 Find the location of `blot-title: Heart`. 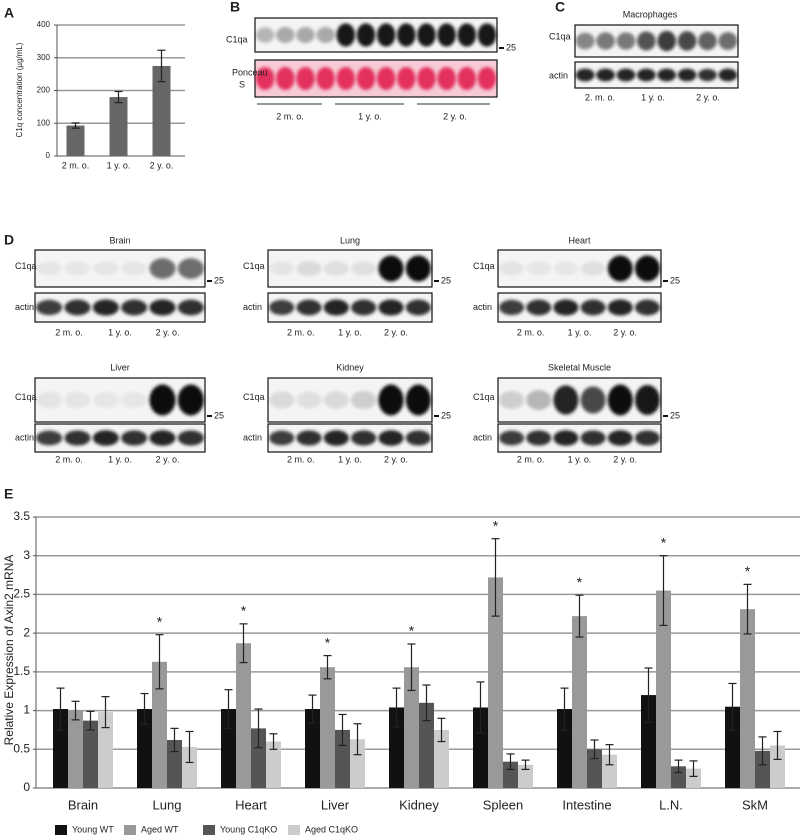

blot-title: Heart is located at coordinates (579, 240).